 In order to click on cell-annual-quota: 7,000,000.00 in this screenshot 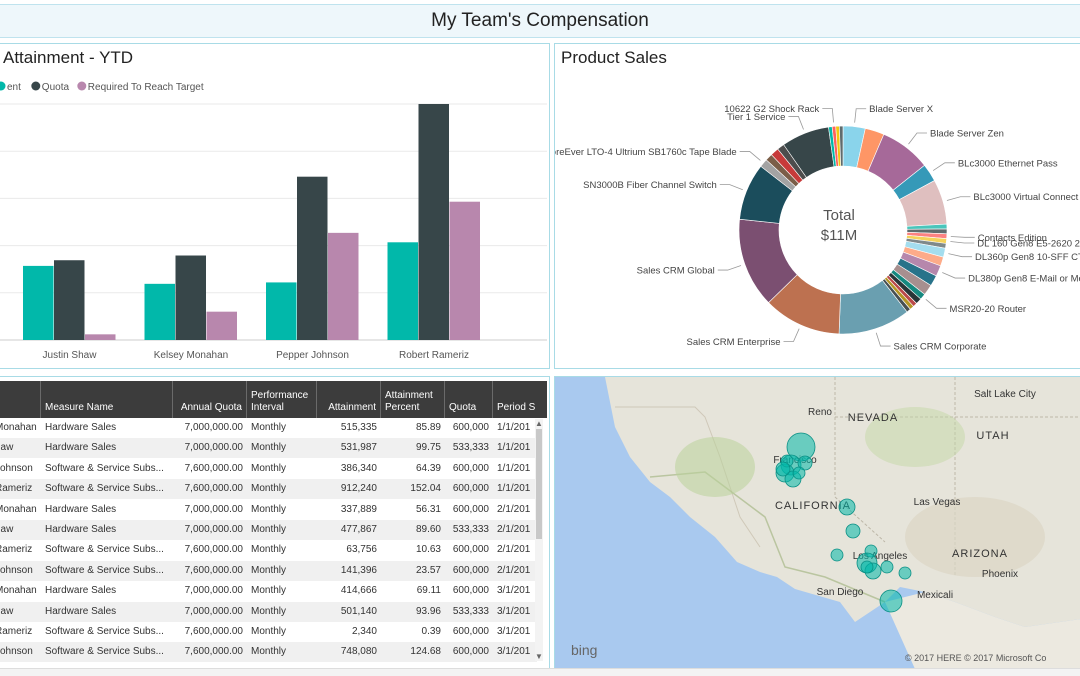, I will do `click(213, 509)`.